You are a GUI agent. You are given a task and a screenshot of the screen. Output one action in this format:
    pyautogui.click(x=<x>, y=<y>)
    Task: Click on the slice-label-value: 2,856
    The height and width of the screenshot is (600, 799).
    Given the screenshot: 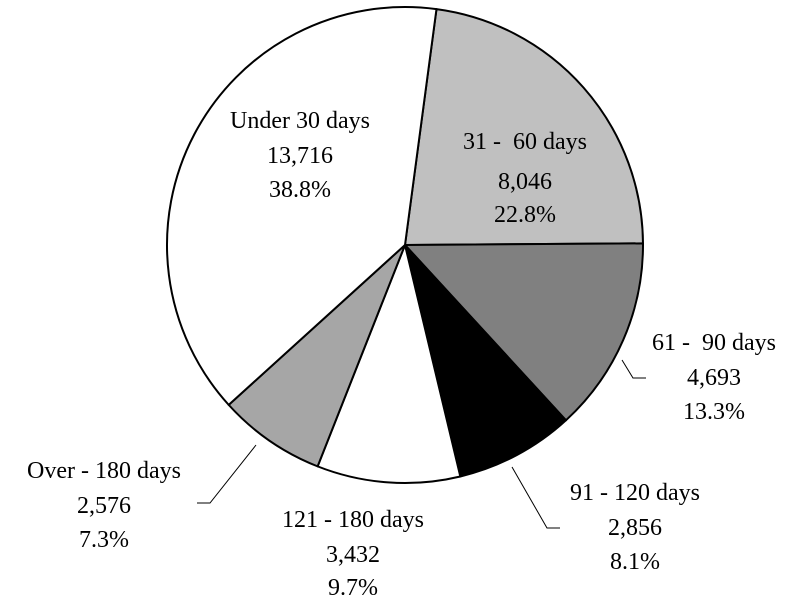 What is the action you would take?
    pyautogui.click(x=635, y=528)
    